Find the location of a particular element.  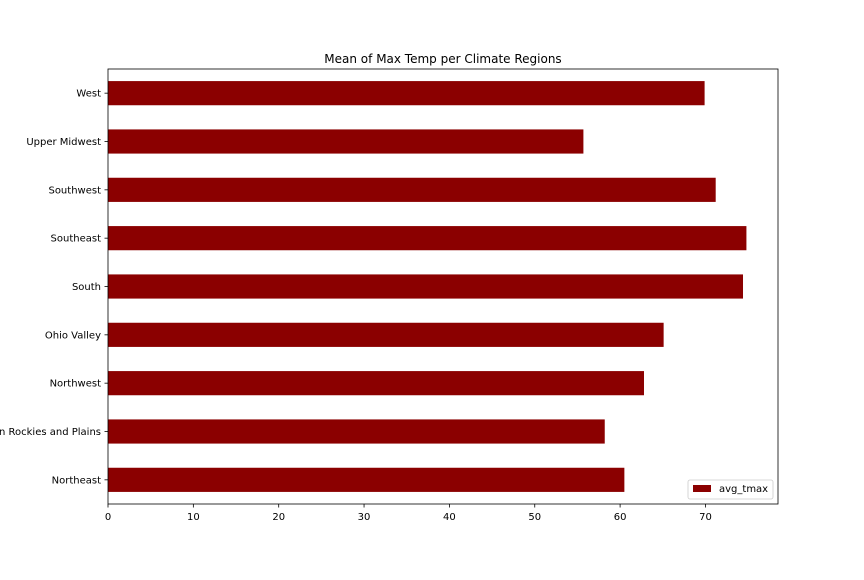

bar-south is located at coordinates (426, 286).